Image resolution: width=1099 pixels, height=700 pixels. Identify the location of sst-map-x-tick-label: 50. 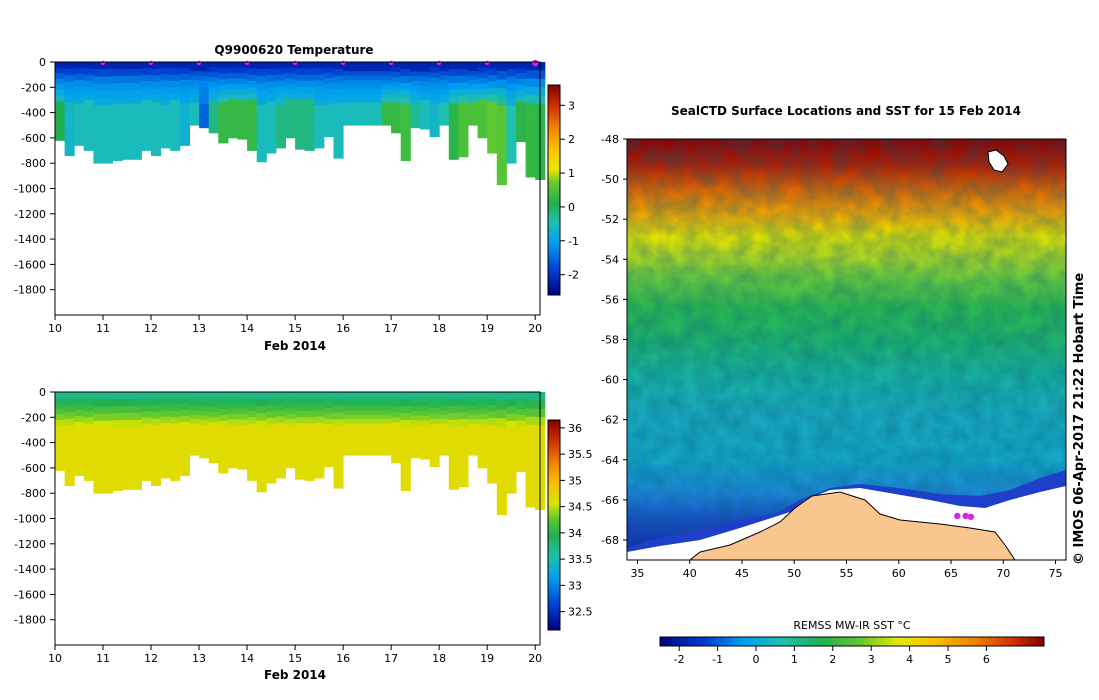
(794, 573).